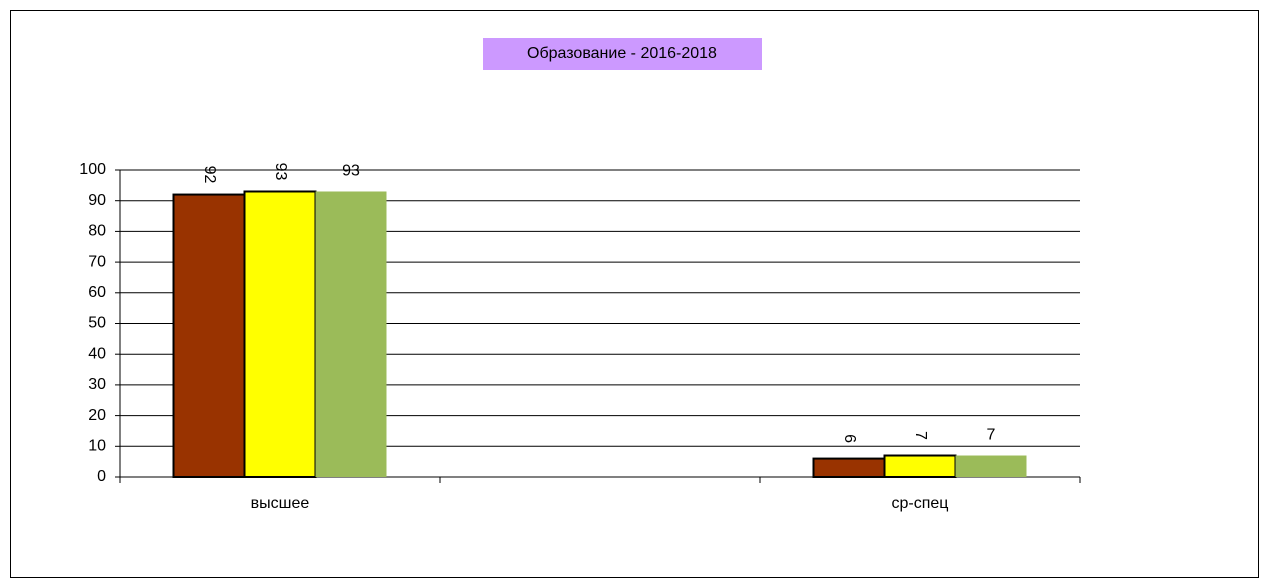 The height and width of the screenshot is (588, 1269). Describe the element at coordinates (97, 231) in the screenshot. I see `y-tick-label: 80` at that location.